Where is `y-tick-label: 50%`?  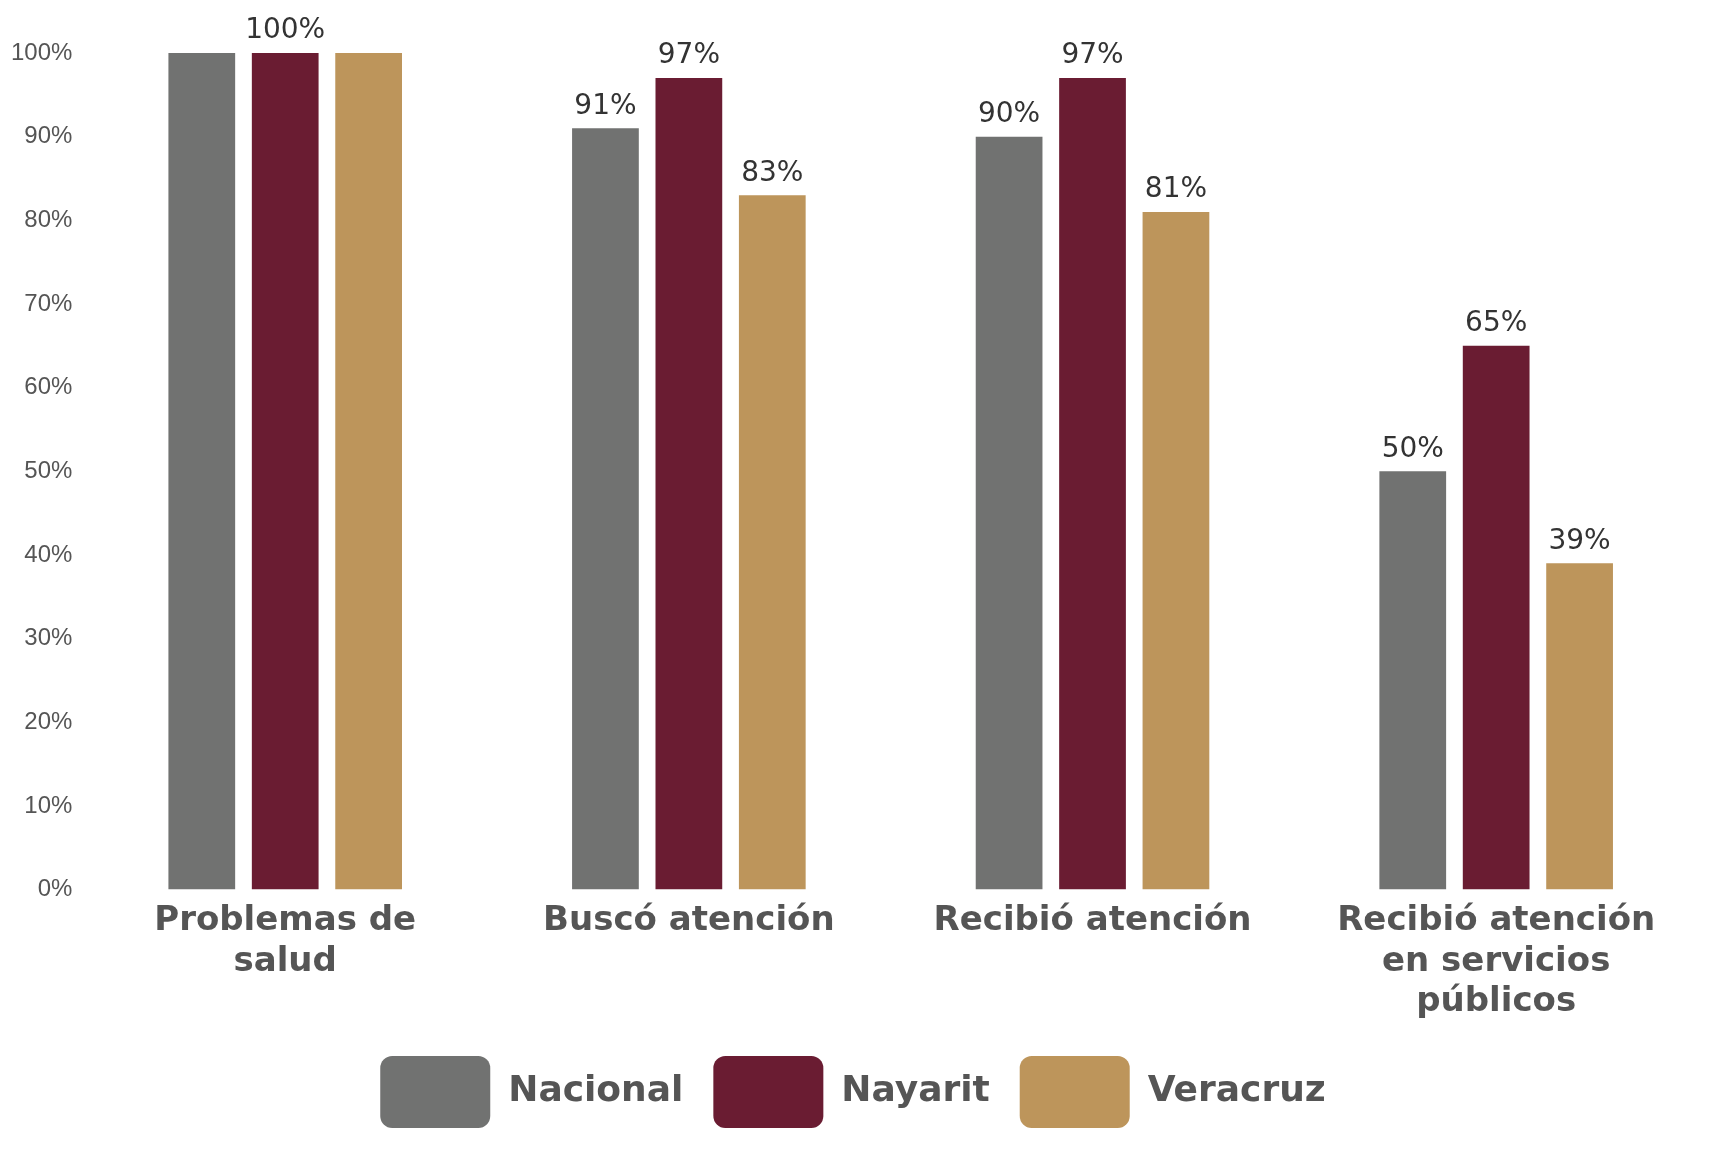
y-tick-label: 50% is located at coordinates (48, 469).